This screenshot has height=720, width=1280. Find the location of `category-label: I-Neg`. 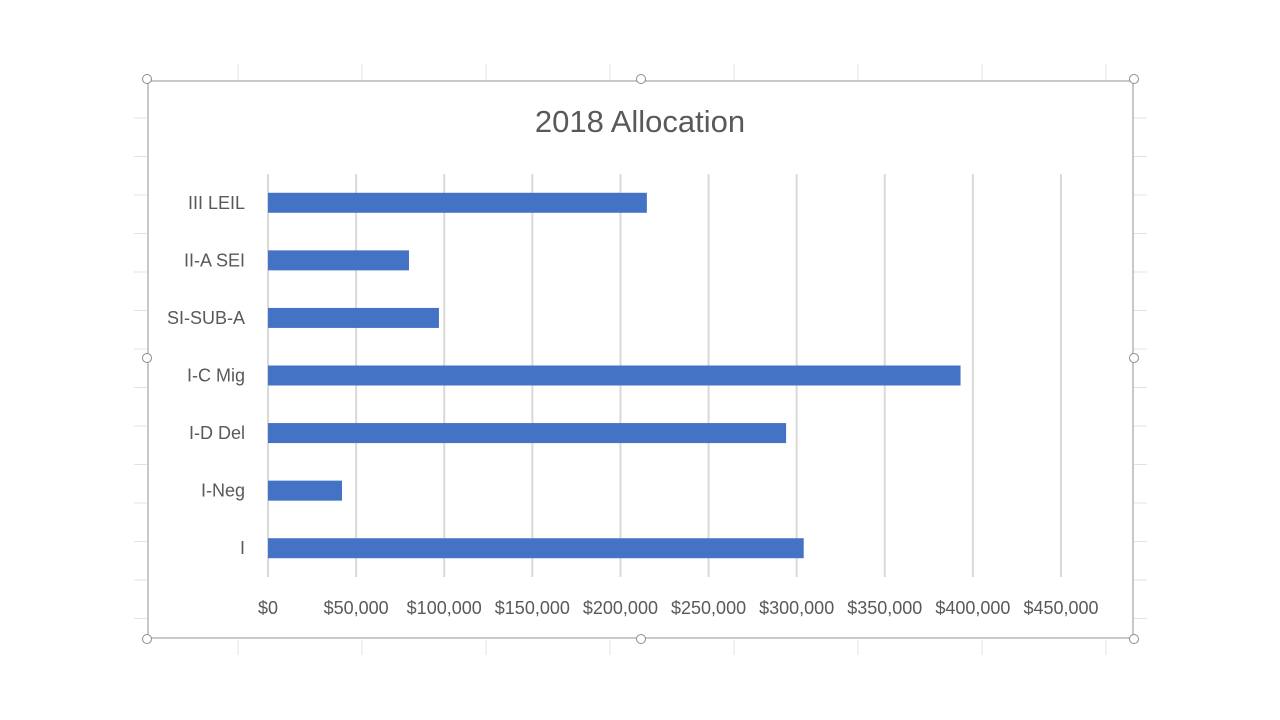

category-label: I-Neg is located at coordinates (223, 491).